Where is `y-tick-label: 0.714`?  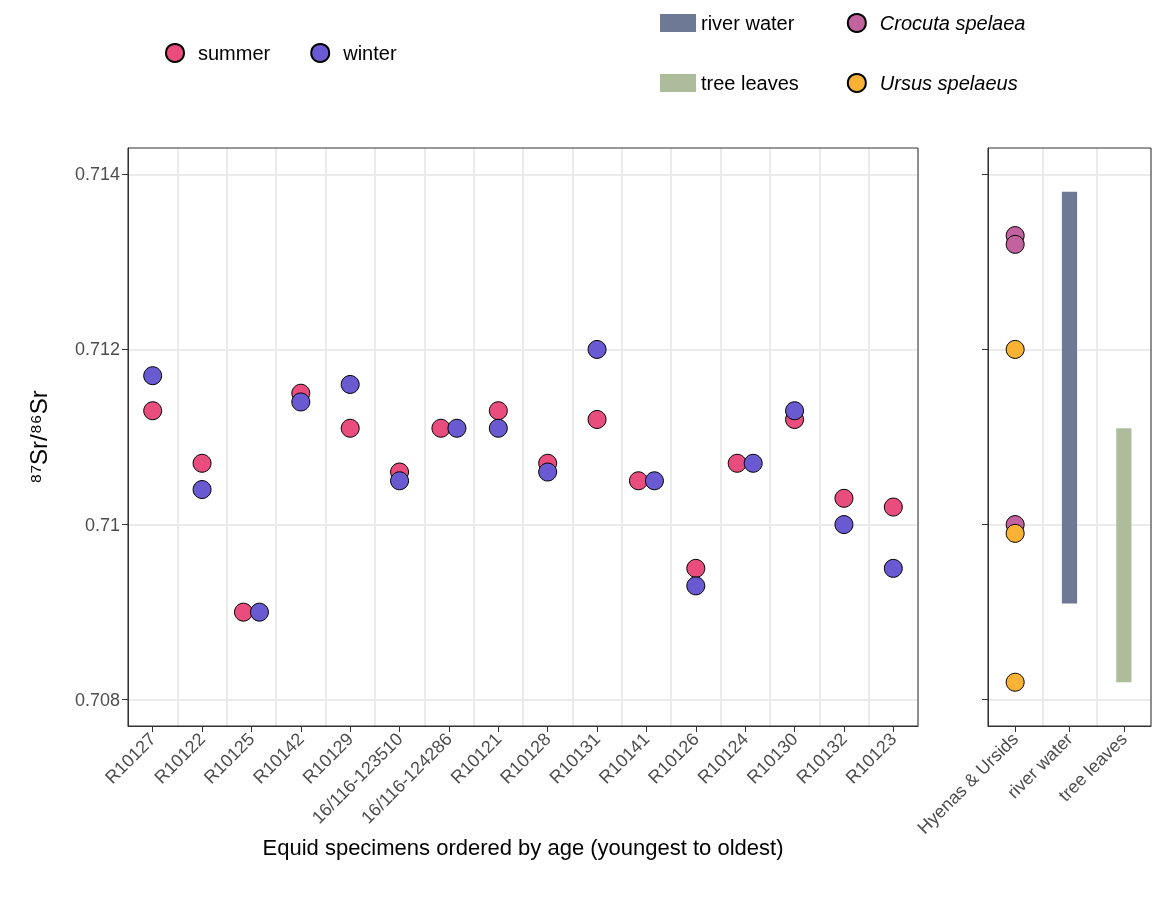 y-tick-label: 0.714 is located at coordinates (97, 174).